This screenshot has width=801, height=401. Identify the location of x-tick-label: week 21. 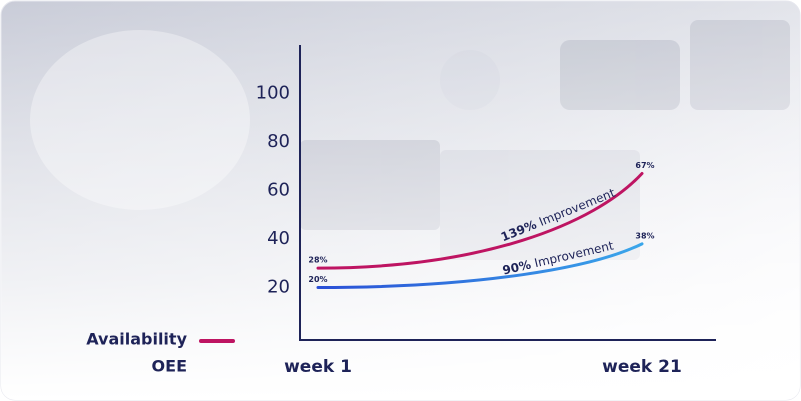
(642, 367).